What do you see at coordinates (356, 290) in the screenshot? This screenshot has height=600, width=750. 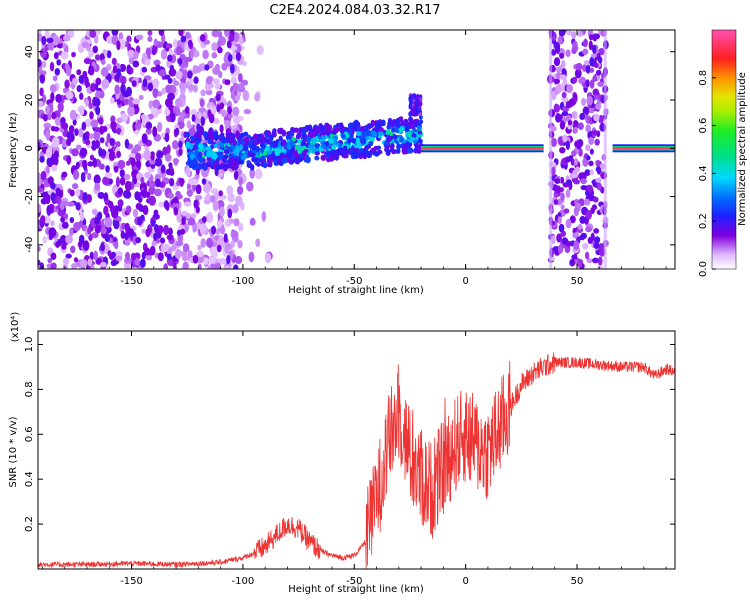 I see `spectrogram-x-axis-label: Height of straight line (km)` at bounding box center [356, 290].